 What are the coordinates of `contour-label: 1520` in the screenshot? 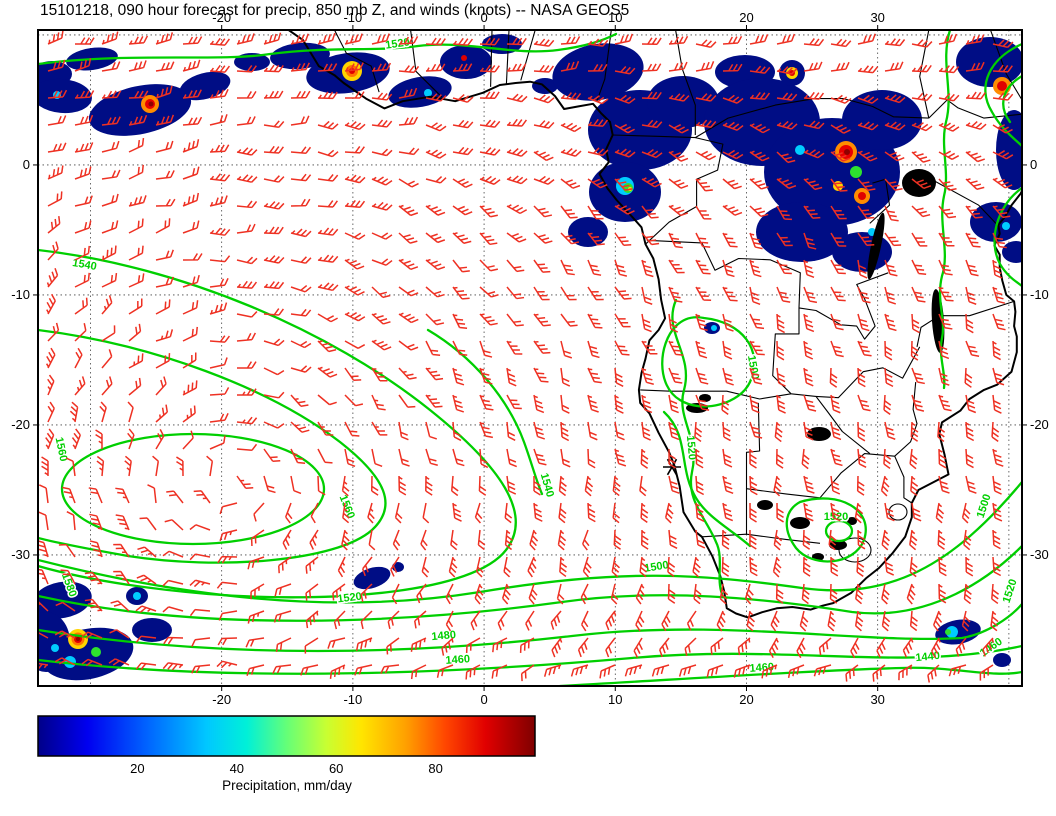 It's located at (836, 517).